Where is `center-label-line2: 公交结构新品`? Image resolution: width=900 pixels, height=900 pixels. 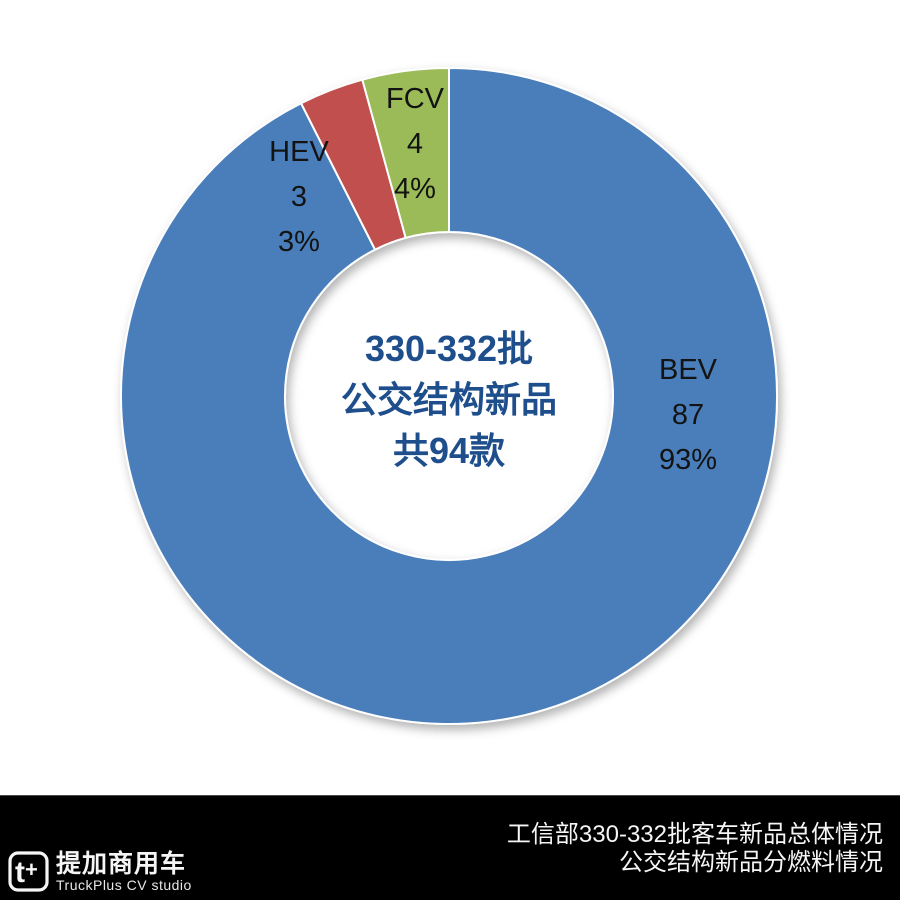
center-label-line2: 公交结构新品 is located at coordinates (448, 399).